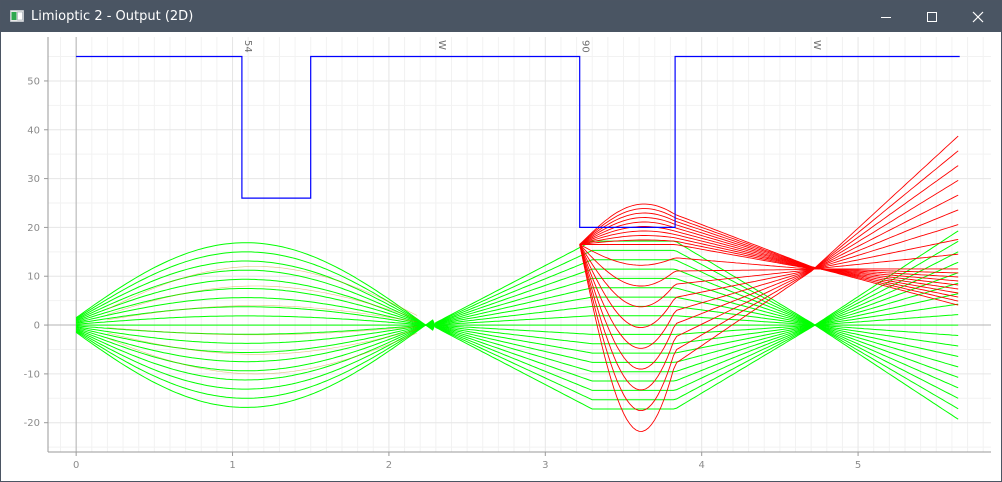  What do you see at coordinates (76, 465) in the screenshot?
I see `x-tick-label: 0` at bounding box center [76, 465].